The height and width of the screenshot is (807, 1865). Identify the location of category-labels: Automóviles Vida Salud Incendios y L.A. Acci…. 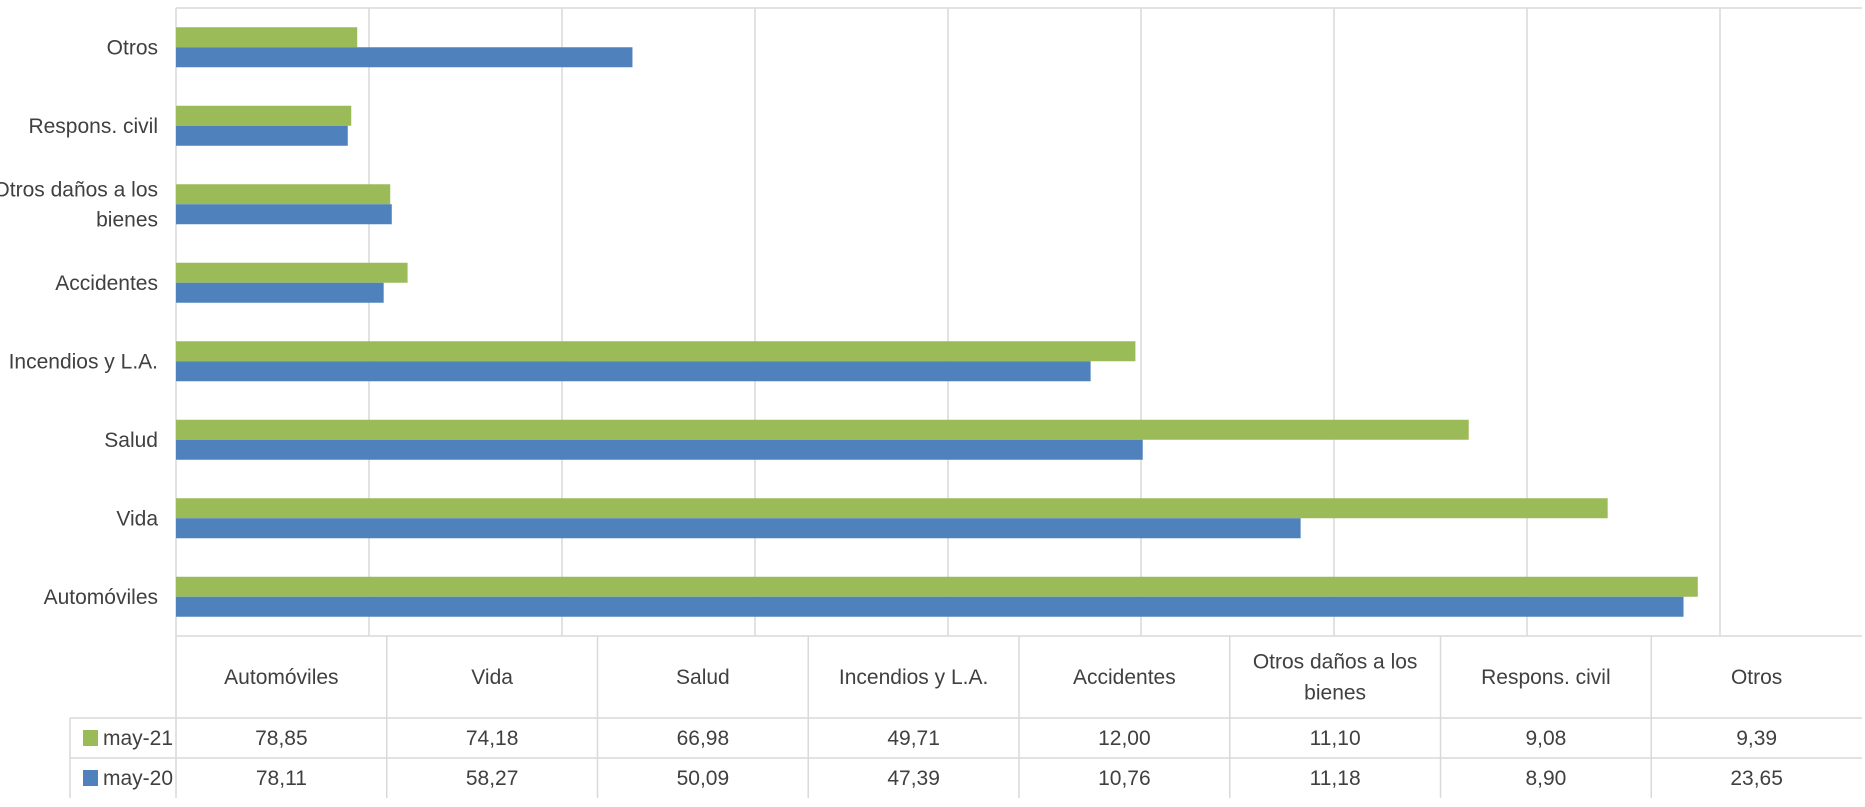
(79, 322).